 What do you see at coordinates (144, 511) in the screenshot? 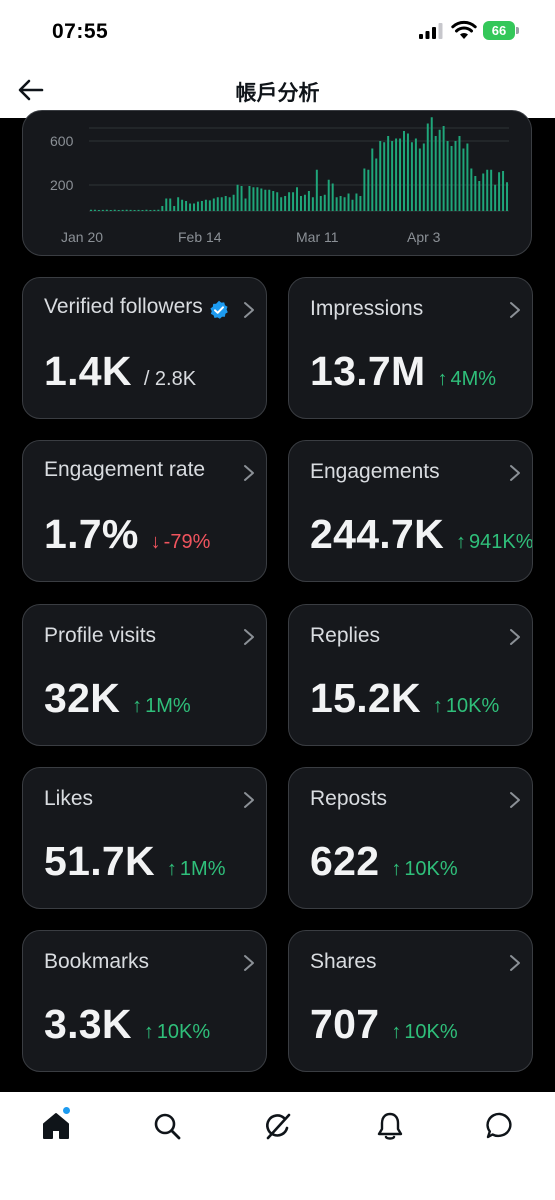
I see `metric-card-engagement-rate: Engagement rate 1.7% ↓ -79%` at bounding box center [144, 511].